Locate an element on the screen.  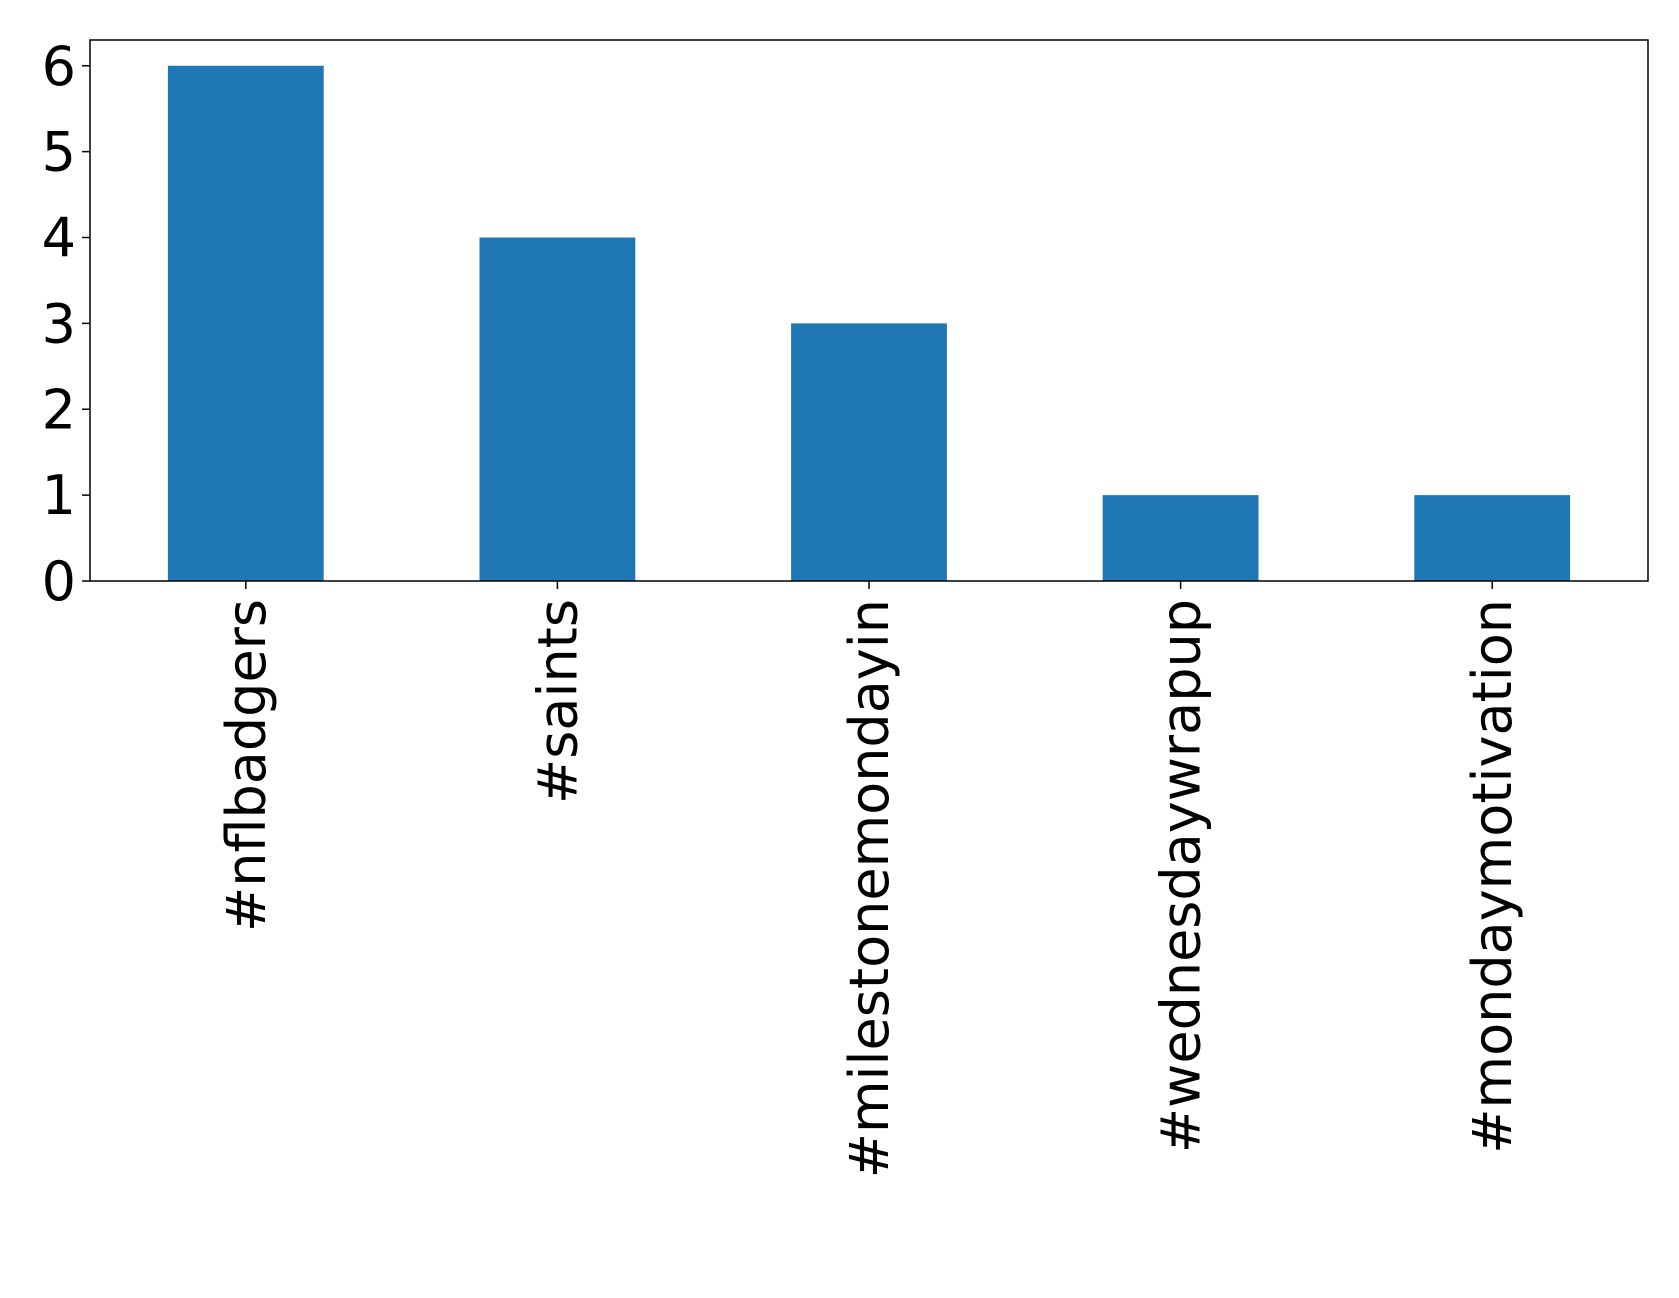
x-tick-label: #saints is located at coordinates (557, 701).